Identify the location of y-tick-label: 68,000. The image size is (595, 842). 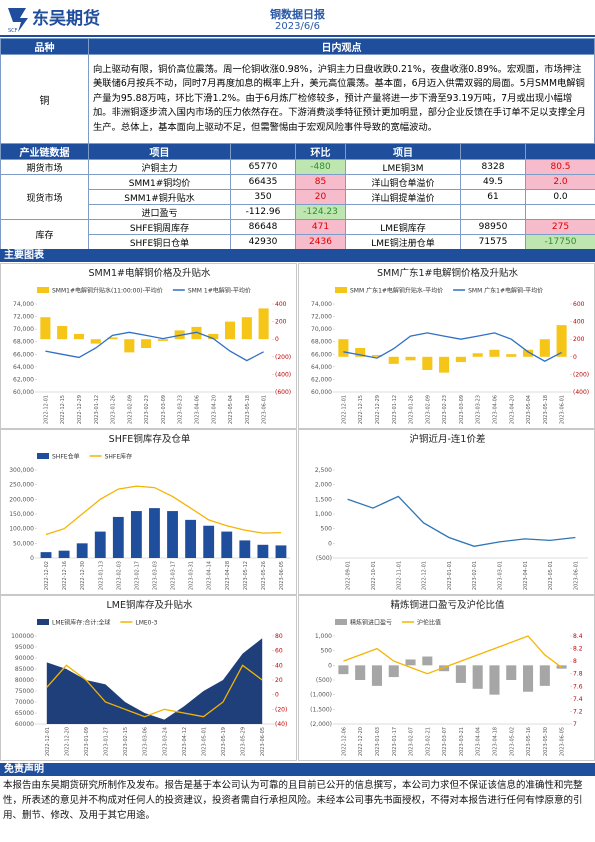
(321, 342).